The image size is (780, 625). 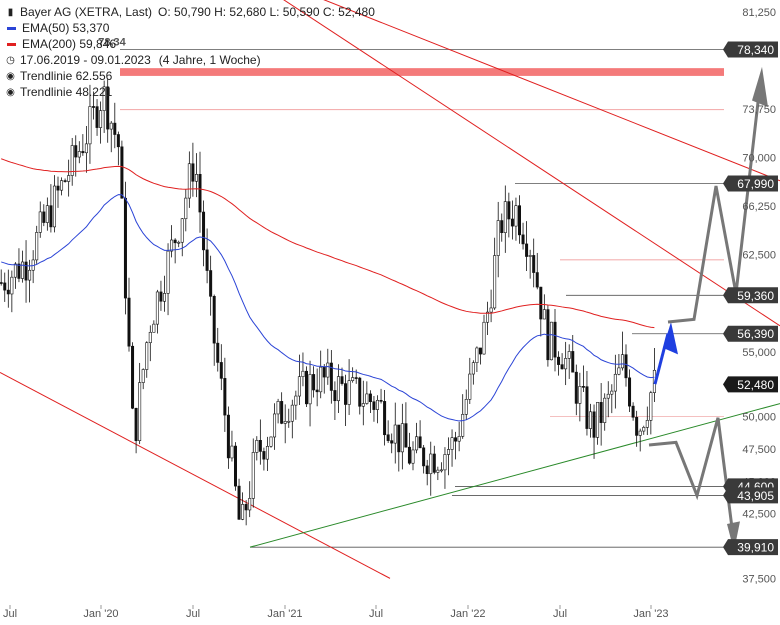 I want to click on price-badge: 43,905, so click(x=750, y=495).